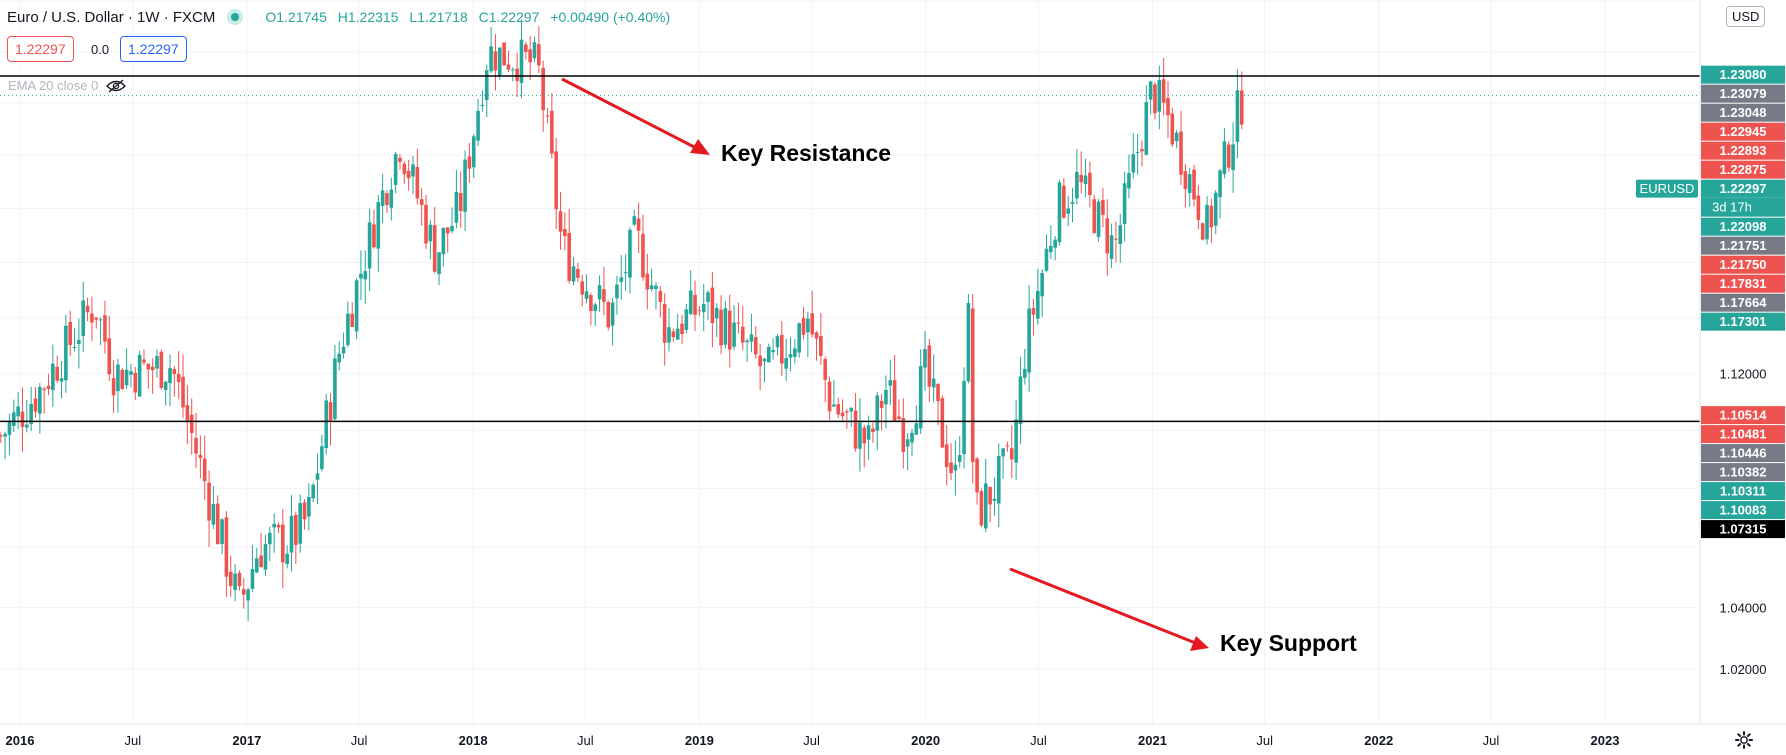 The image size is (1786, 755). I want to click on eye-off-icon, so click(116, 86).